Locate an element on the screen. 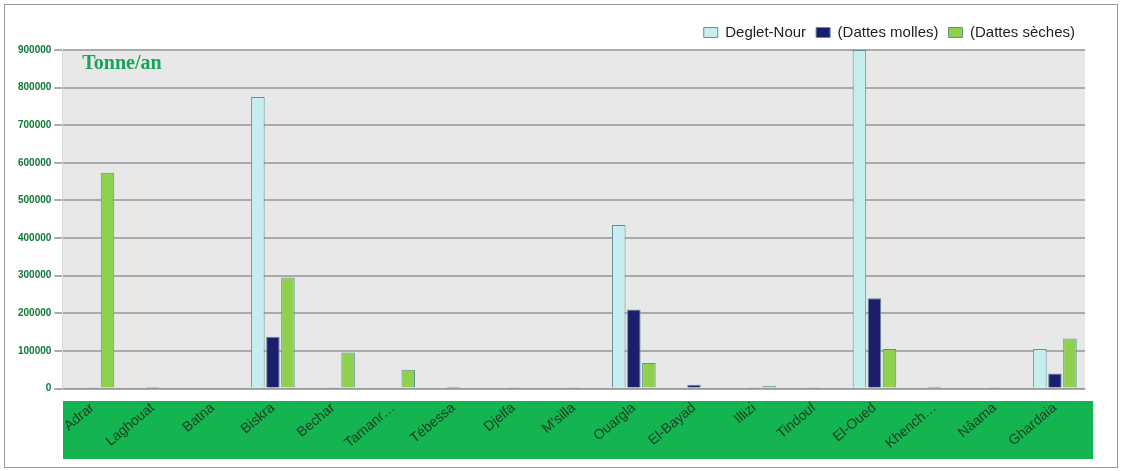 This screenshot has width=1122, height=471. x-tick-label: Illizi is located at coordinates (744, 413).